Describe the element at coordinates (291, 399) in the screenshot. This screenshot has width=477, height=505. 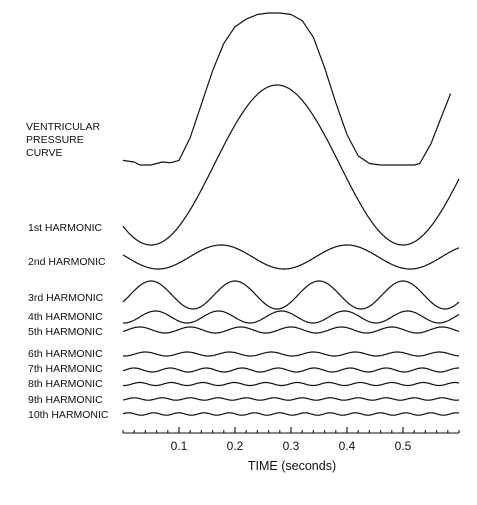
I see `harmonic-9-curve` at that location.